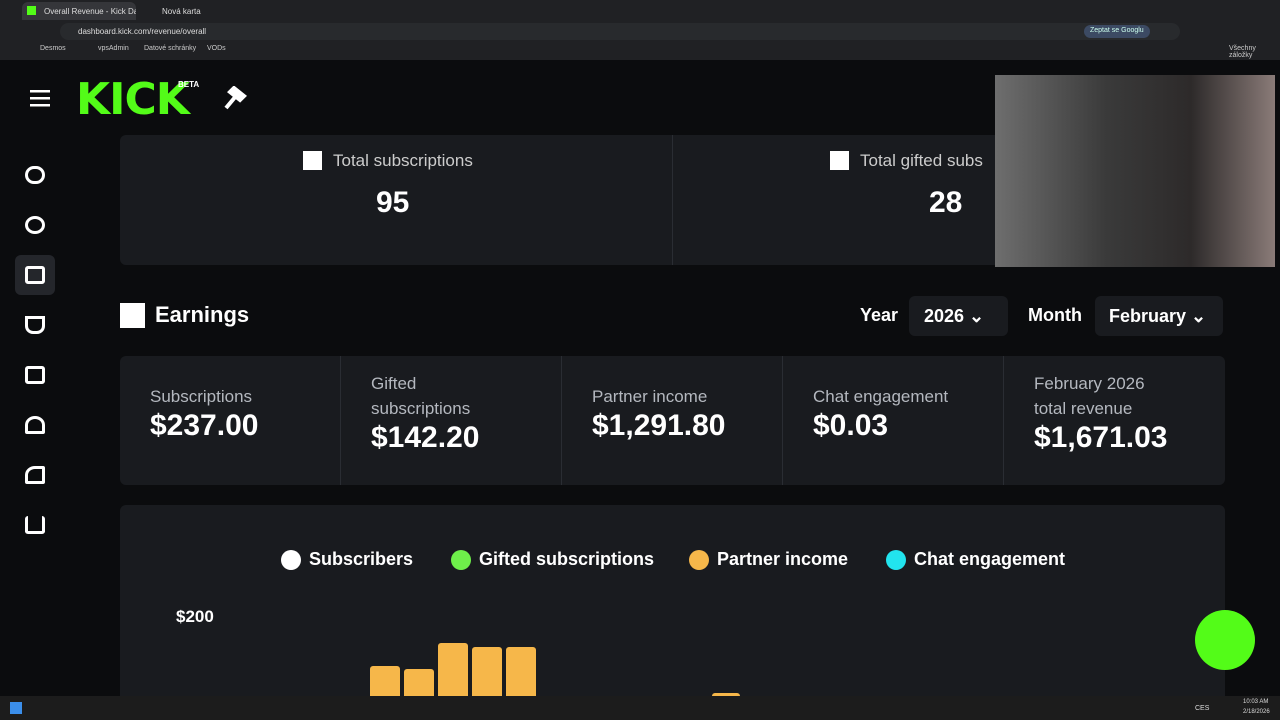  Describe the element at coordinates (393, 202) in the screenshot. I see `total-value: 95` at that location.